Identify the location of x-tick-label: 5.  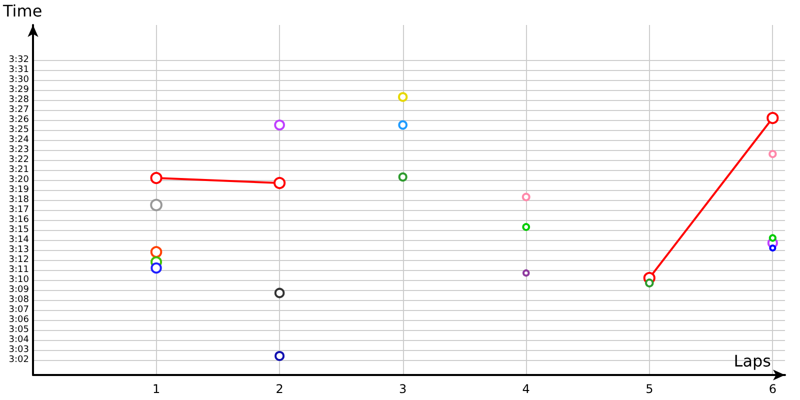
(650, 389).